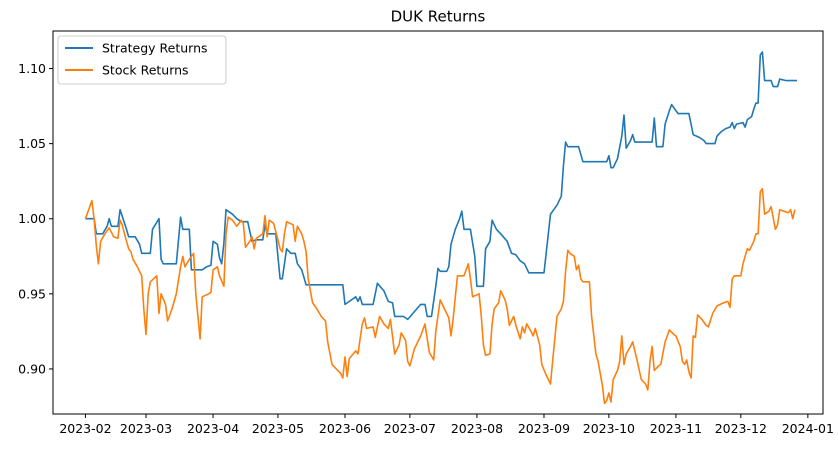 The width and height of the screenshot is (838, 449). What do you see at coordinates (278, 428) in the screenshot?
I see `x-tick-label: 2023-05` at bounding box center [278, 428].